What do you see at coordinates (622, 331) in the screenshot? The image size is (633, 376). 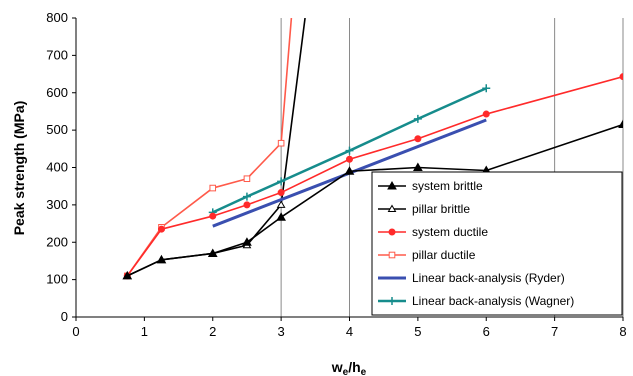 I see `x-tick-label-8: 8` at bounding box center [622, 331].